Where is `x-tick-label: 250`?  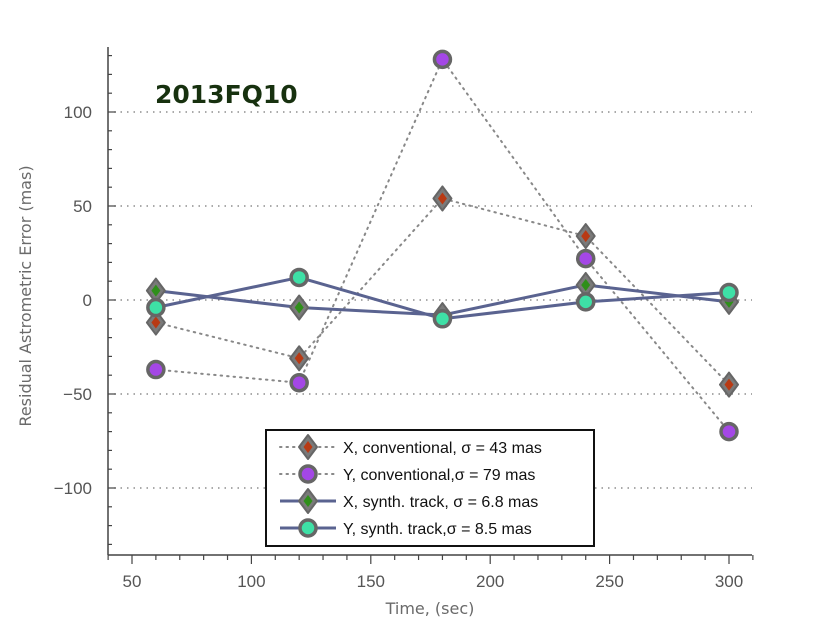 x-tick-label: 250 is located at coordinates (609, 581).